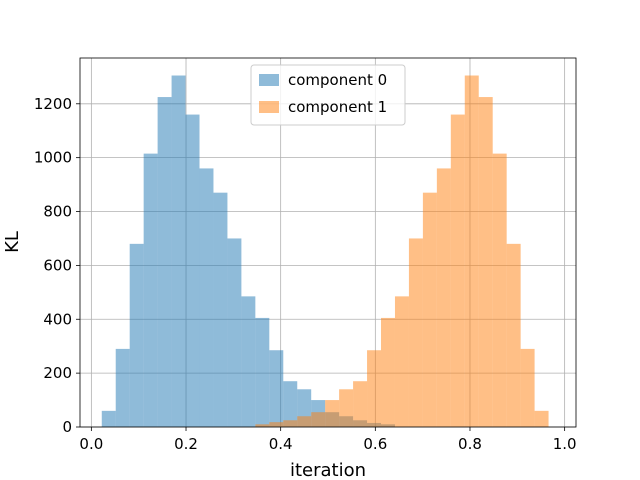 This screenshot has height=480, width=640. I want to click on legend: component 0 component 1, so click(328, 95).